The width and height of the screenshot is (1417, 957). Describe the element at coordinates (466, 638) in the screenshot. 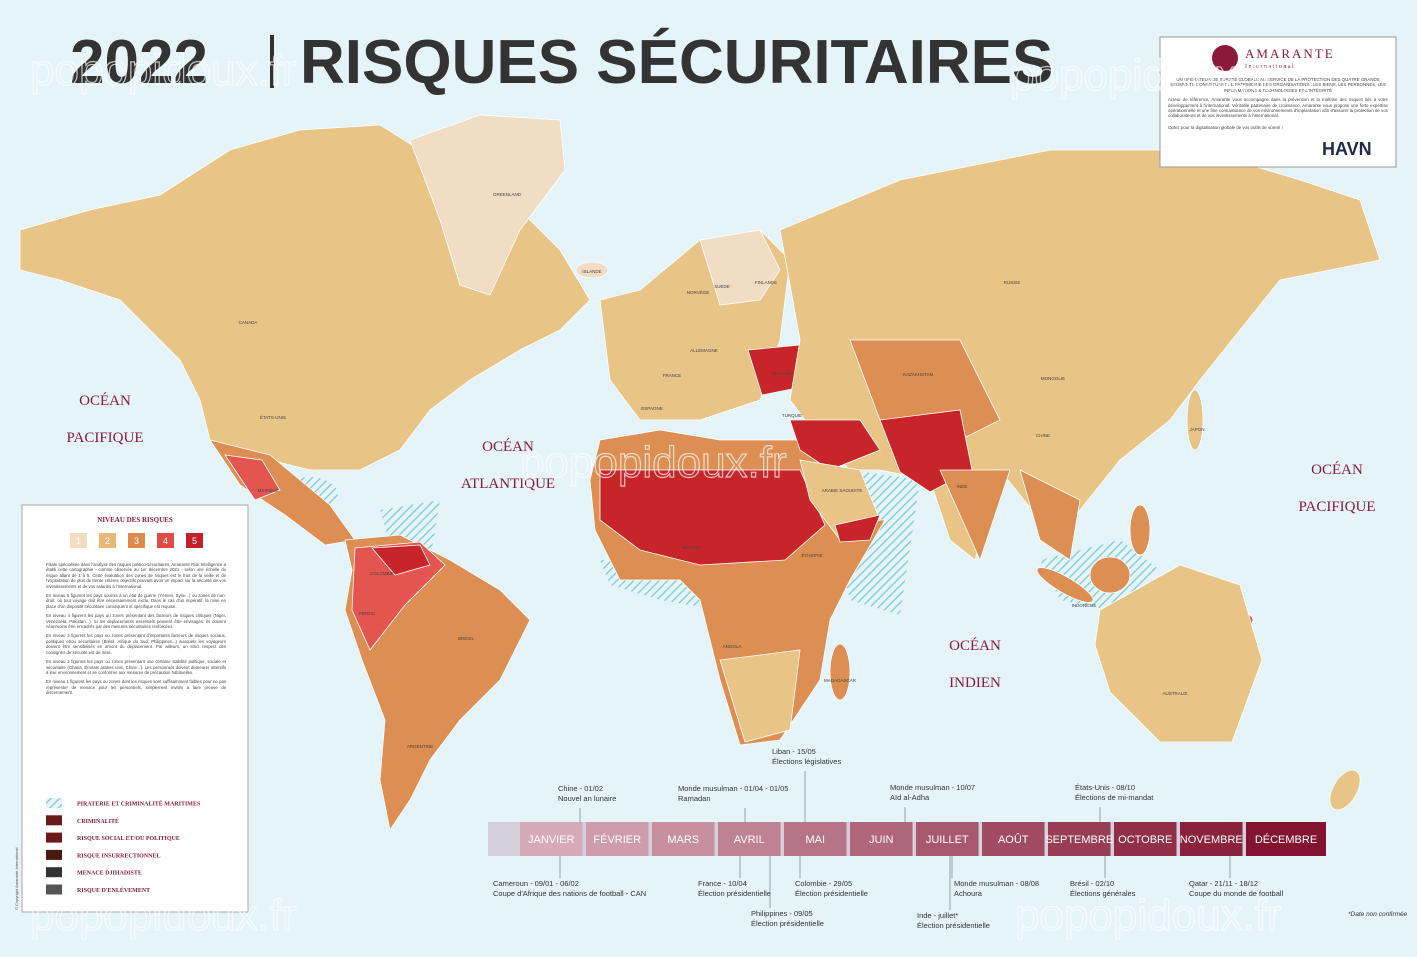

I see `country-label: BRÉSIL` at that location.